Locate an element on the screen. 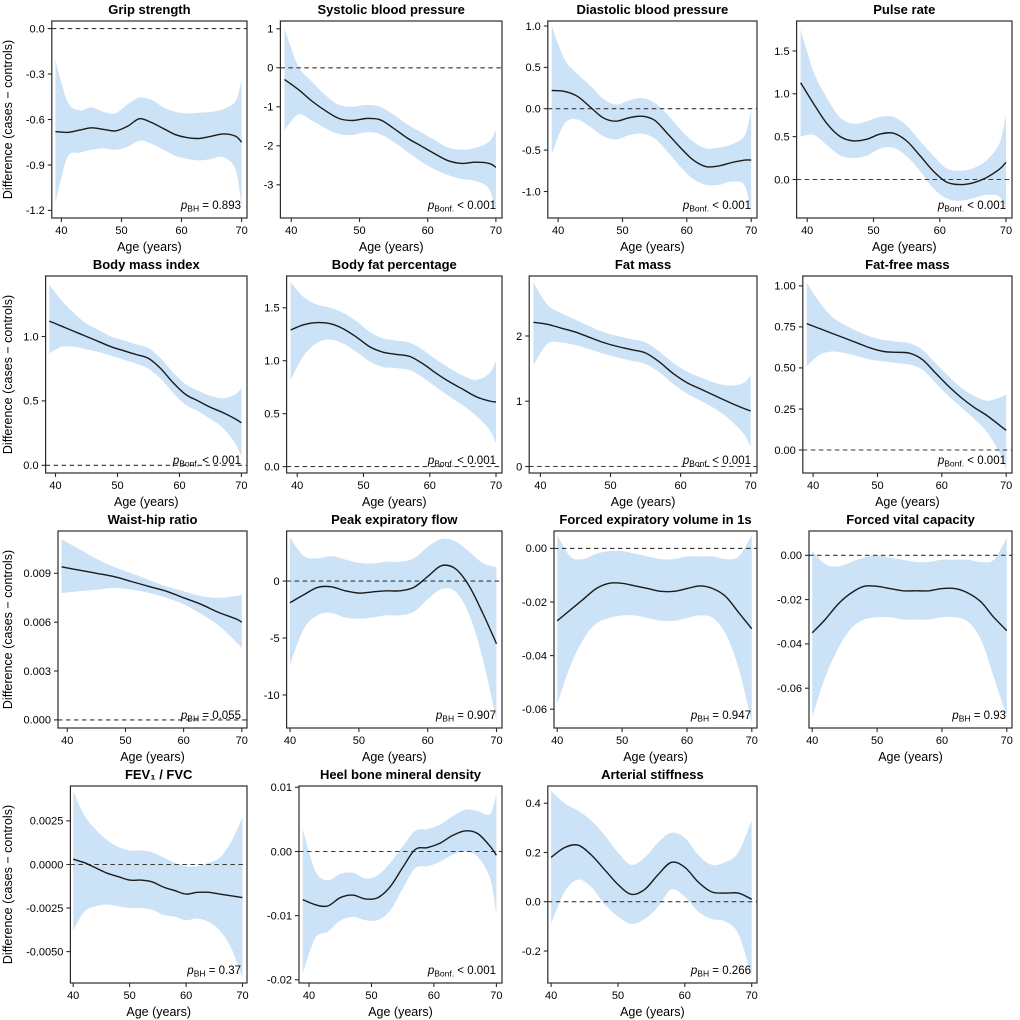 This screenshot has height=1020, width=1020. y-tick-label: -0.3 is located at coordinates (35, 75).